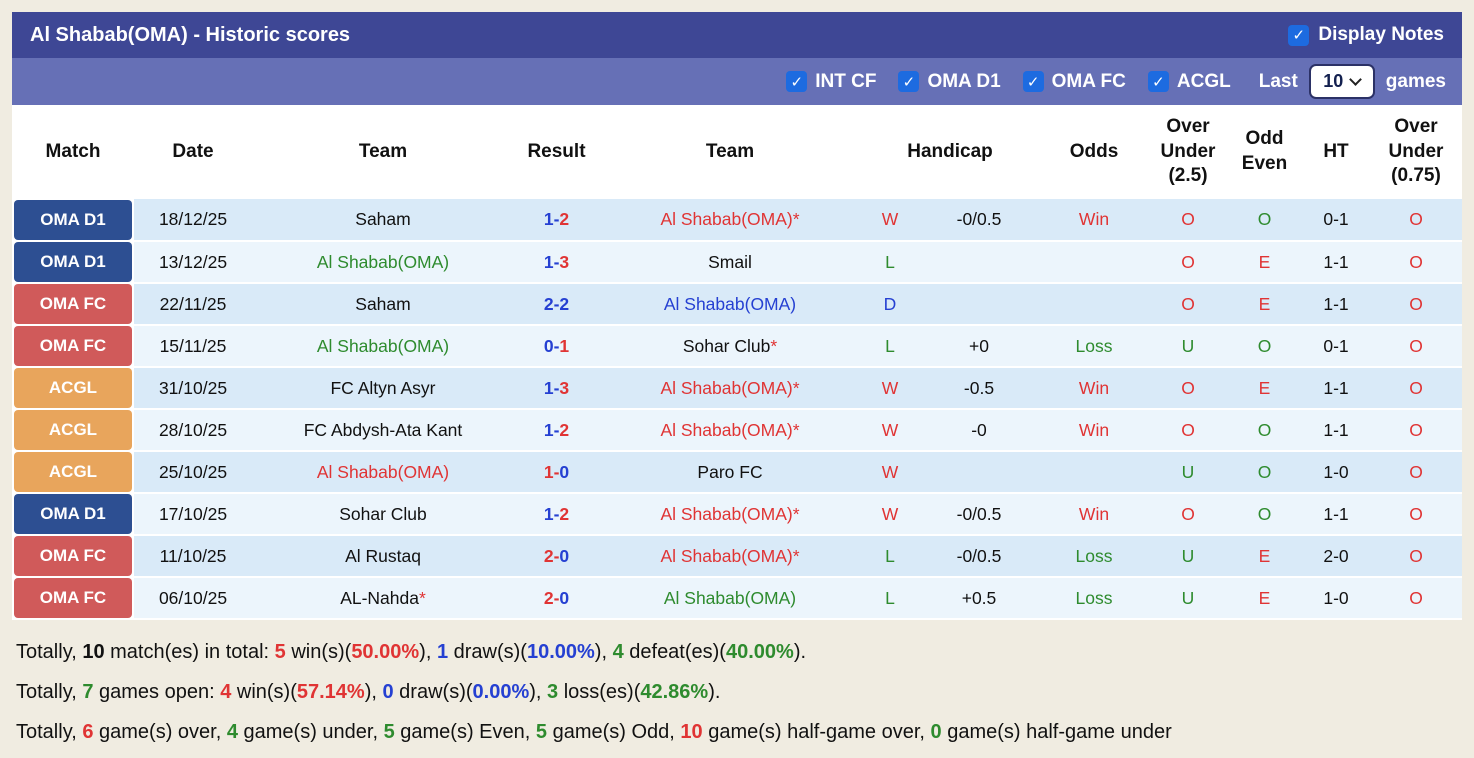 Image resolution: width=1474 pixels, height=758 pixels. Describe the element at coordinates (1188, 261) in the screenshot. I see `over-under-25-value: O` at that location.